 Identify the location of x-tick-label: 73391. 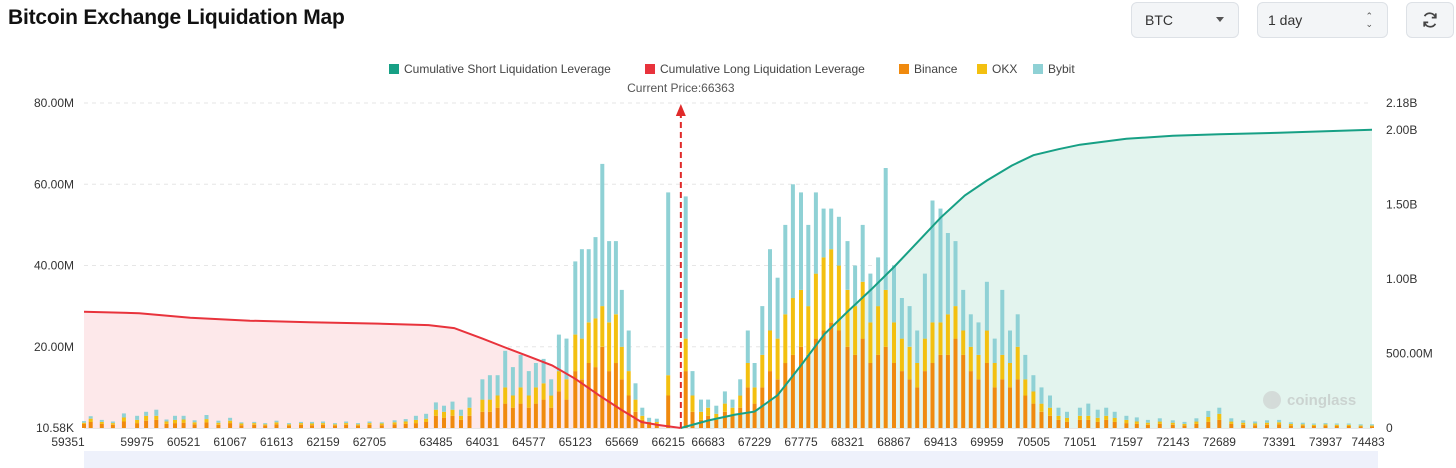
(1279, 442).